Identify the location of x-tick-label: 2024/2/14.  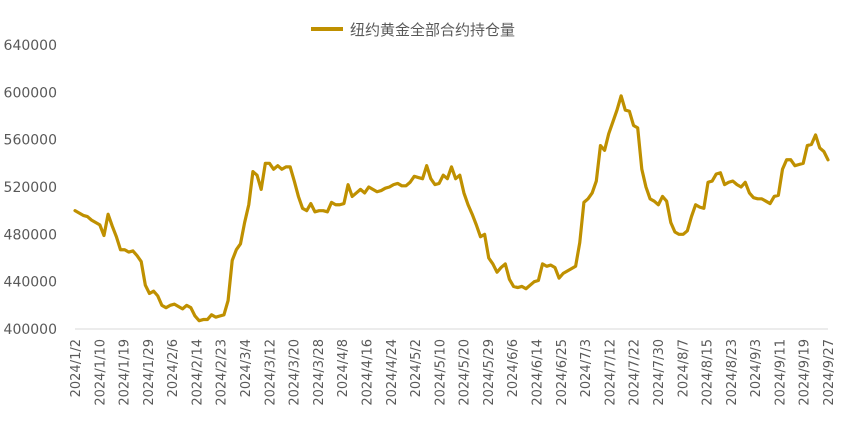
(197, 372).